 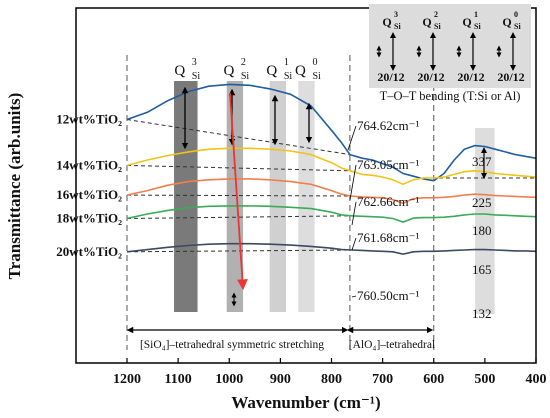 What do you see at coordinates (238, 191) in the screenshot?
I see `trend-arrow` at bounding box center [238, 191].